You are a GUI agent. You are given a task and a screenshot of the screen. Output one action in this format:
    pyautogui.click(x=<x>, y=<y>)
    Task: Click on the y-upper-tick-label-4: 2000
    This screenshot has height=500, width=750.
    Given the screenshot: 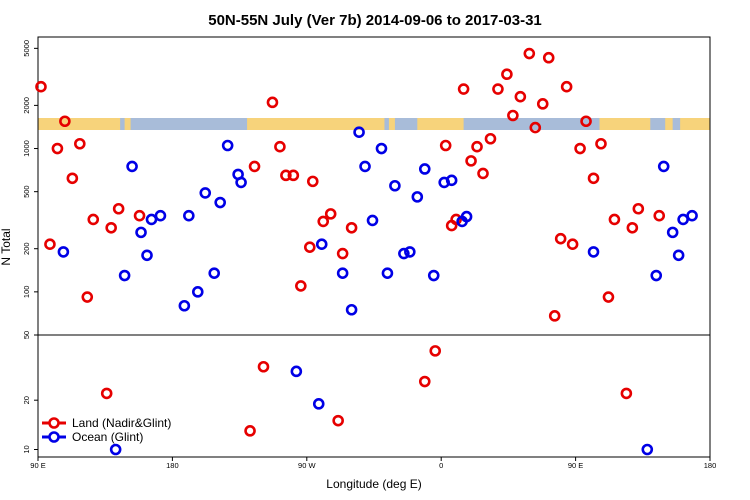 What is the action you would take?
    pyautogui.click(x=26, y=105)
    